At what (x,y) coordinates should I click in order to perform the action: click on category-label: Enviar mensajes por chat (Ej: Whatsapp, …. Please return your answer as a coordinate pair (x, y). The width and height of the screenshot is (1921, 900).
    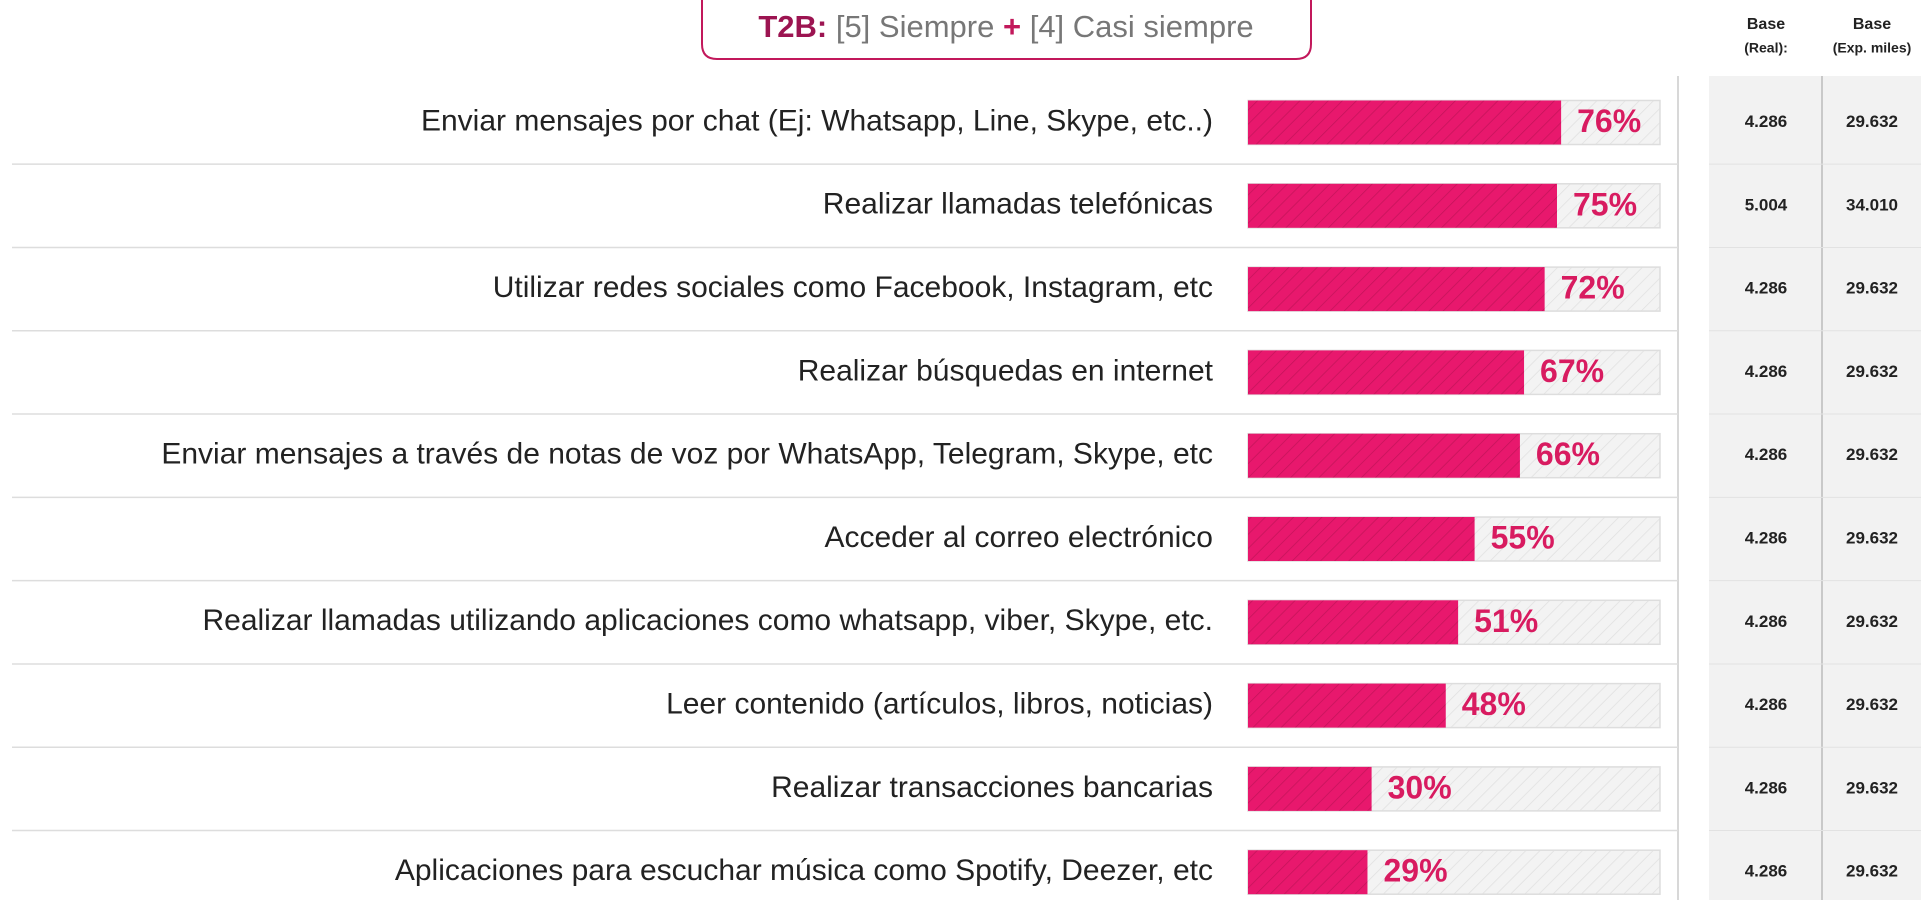
    Looking at the image, I should click on (817, 120).